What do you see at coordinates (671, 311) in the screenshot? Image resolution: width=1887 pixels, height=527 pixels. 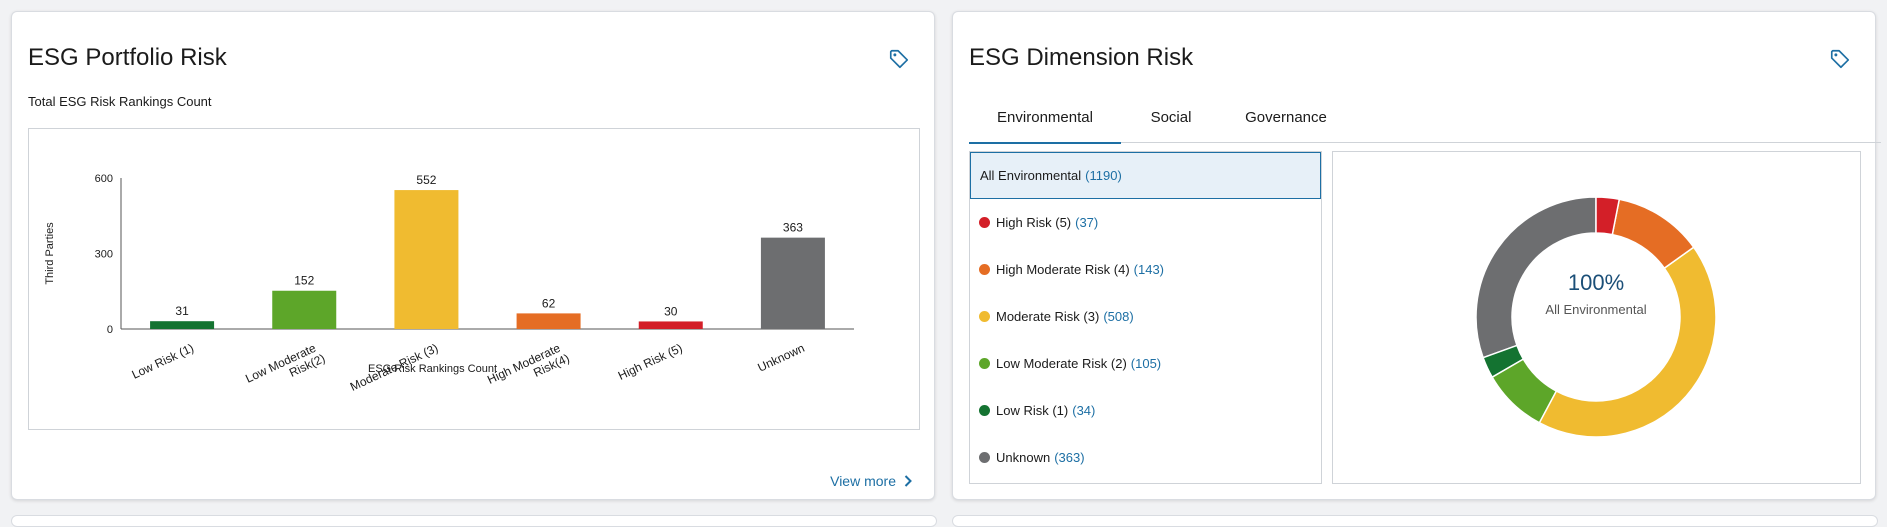 I see `bar-value-label: 30` at bounding box center [671, 311].